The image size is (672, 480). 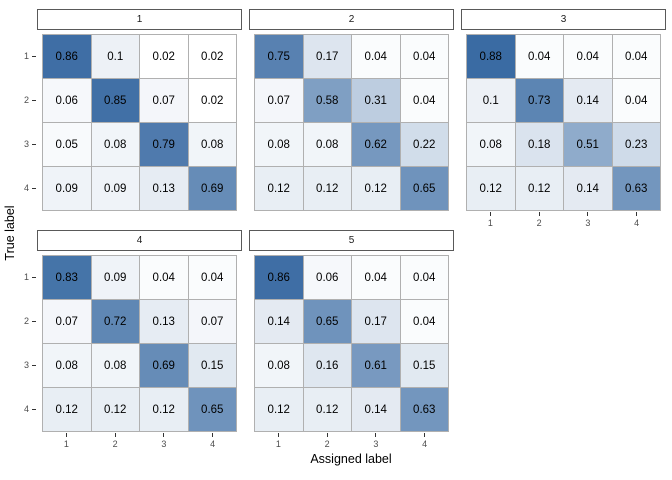 I want to click on x-tick-label: 2, so click(x=327, y=444).